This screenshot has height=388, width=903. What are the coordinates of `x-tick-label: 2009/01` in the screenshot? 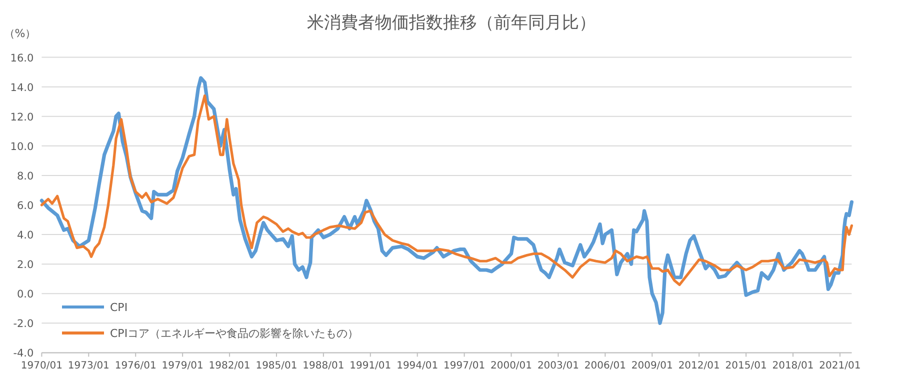 It's located at (652, 366).